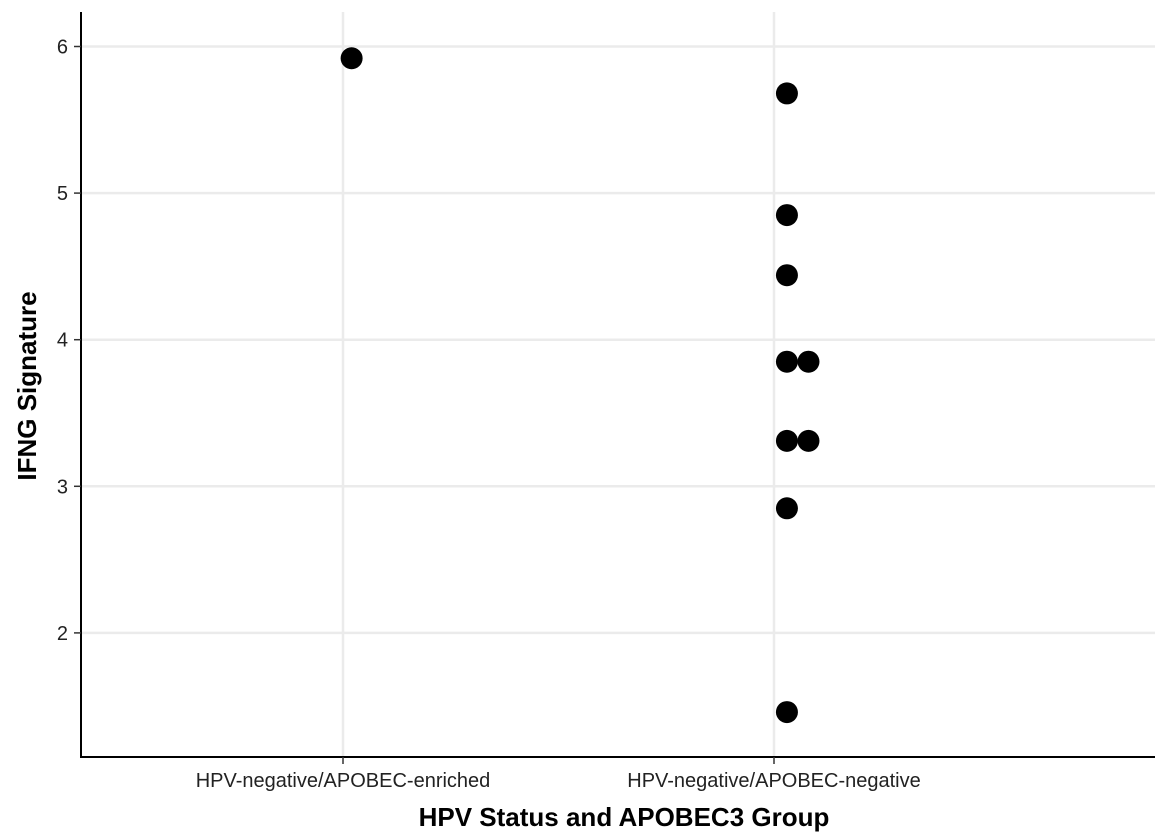 The image size is (1155, 833). What do you see at coordinates (62, 487) in the screenshot?
I see `y-tick-label: 3` at bounding box center [62, 487].